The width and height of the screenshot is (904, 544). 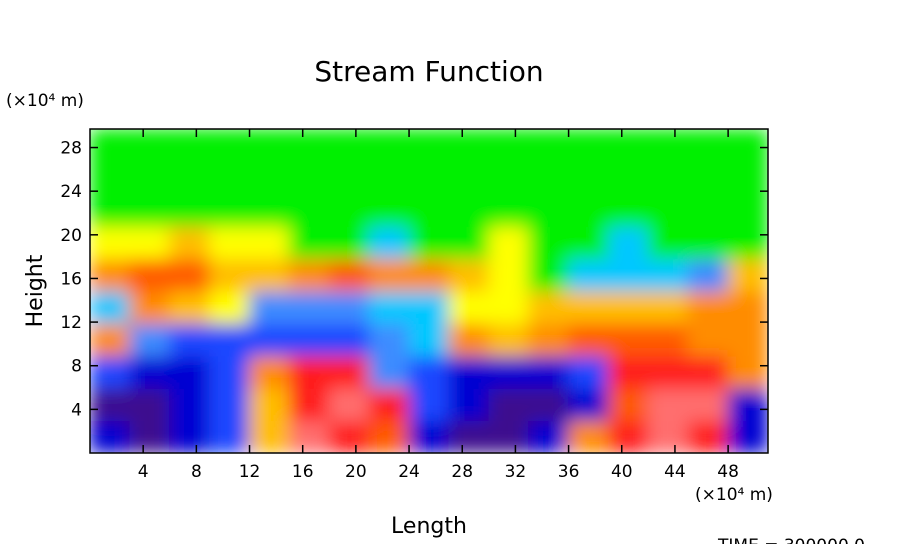 What do you see at coordinates (71, 192) in the screenshot?
I see `y-tick-label: 24` at bounding box center [71, 192].